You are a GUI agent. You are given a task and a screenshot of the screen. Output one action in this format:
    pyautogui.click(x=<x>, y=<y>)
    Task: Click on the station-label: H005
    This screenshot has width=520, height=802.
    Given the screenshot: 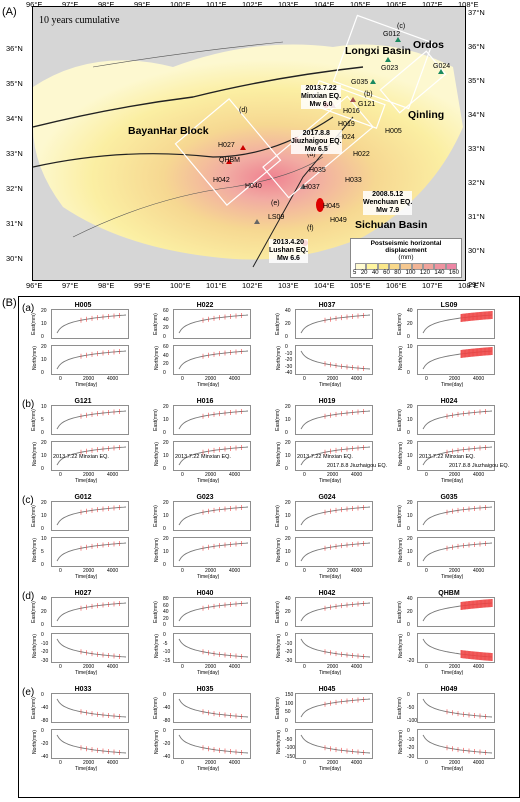 What is the action you would take?
    pyautogui.click(x=393, y=131)
    